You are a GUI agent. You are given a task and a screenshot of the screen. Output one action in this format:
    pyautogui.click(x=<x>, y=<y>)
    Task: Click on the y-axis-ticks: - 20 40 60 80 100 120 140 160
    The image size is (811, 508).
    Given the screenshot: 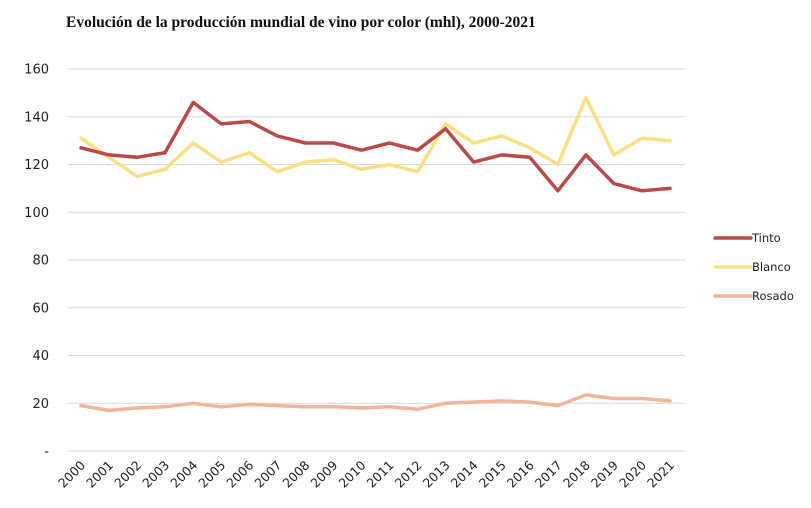 What is the action you would take?
    pyautogui.click(x=36, y=261)
    